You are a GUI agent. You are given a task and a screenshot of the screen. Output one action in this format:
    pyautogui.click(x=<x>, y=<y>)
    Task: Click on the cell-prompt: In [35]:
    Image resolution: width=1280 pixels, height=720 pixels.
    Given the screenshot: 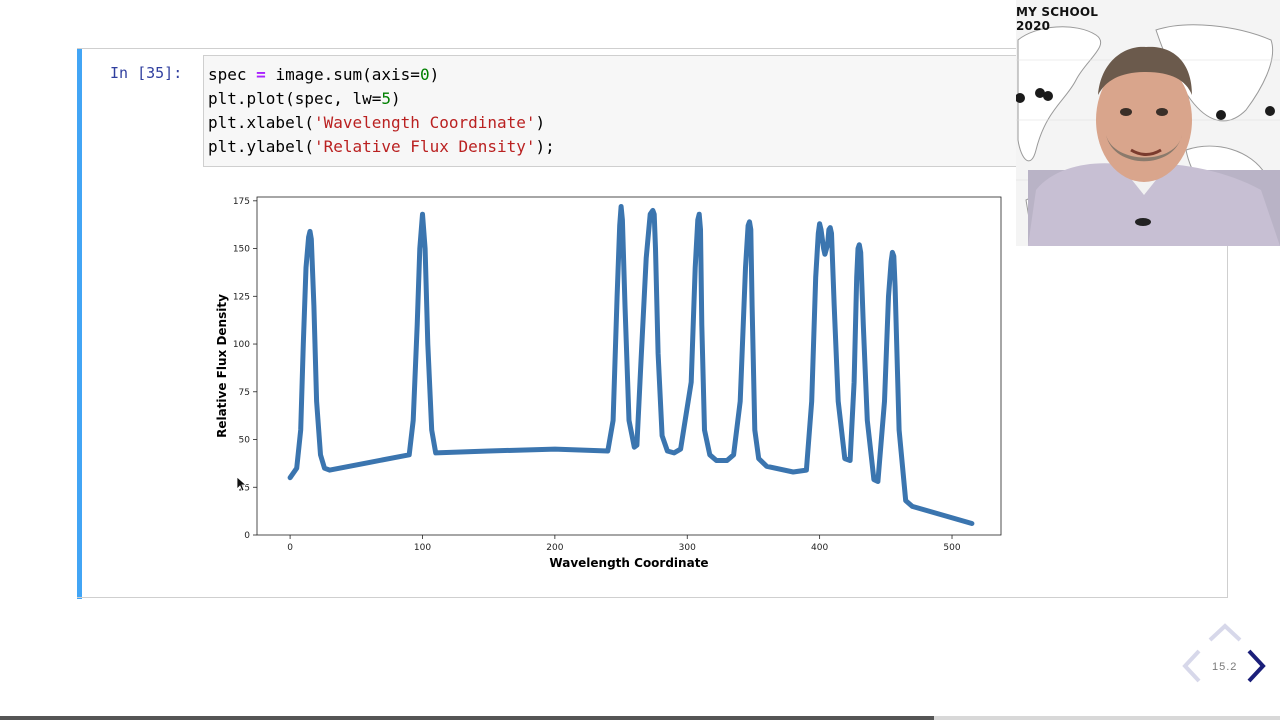 What is the action you would take?
    pyautogui.click(x=146, y=73)
    